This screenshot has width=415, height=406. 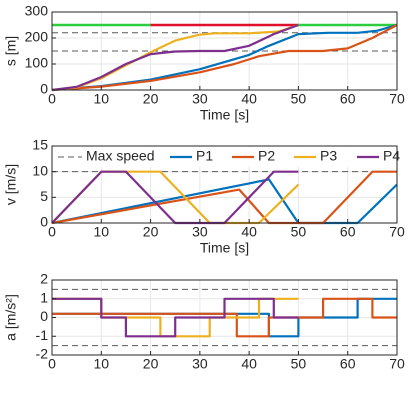 What do you see at coordinates (151, 232) in the screenshot?
I see `panel-2-x-tick-label: 20` at bounding box center [151, 232].